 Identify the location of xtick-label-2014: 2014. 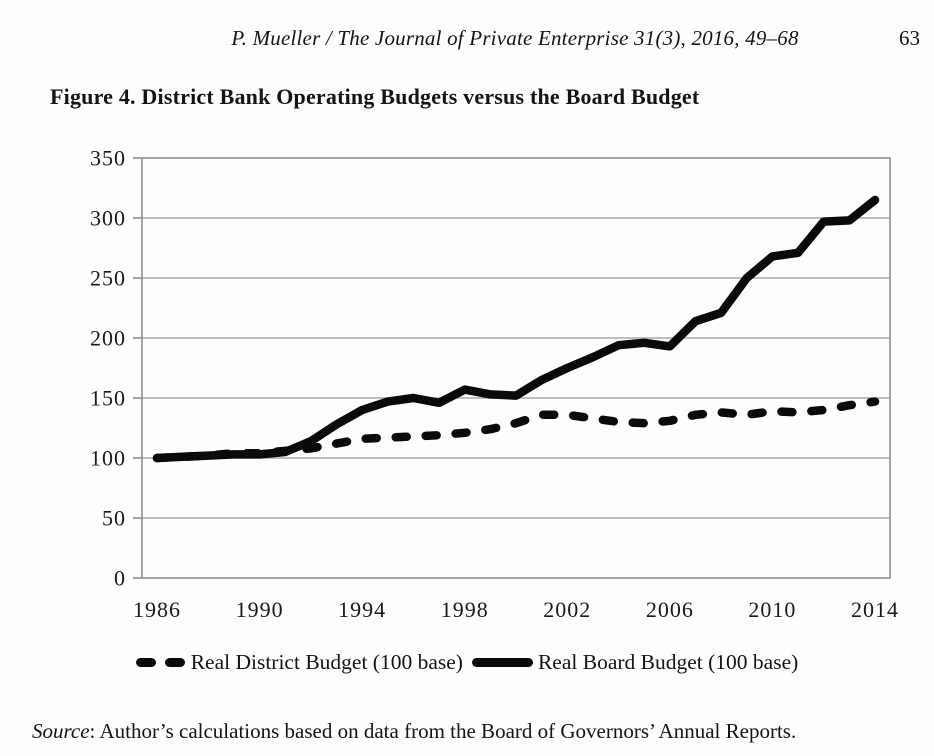
(875, 609).